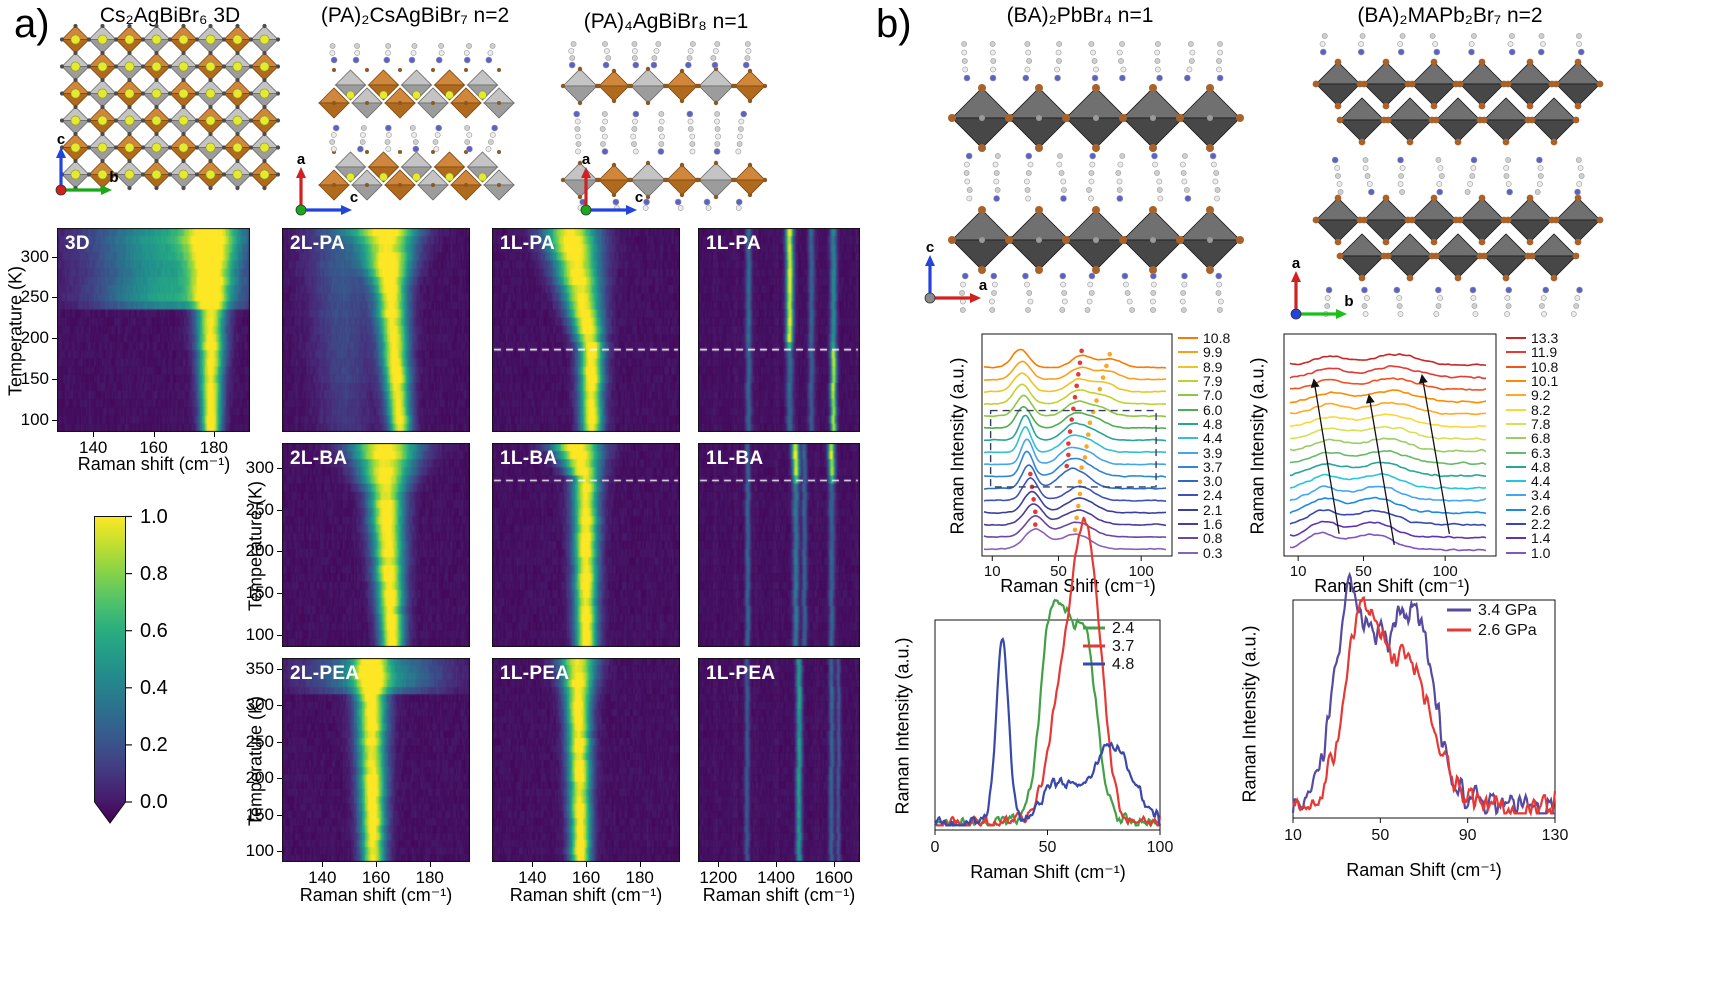 This screenshot has width=1724, height=993. I want to click on heatmap-hm_1l_ba_hf, so click(779, 545).